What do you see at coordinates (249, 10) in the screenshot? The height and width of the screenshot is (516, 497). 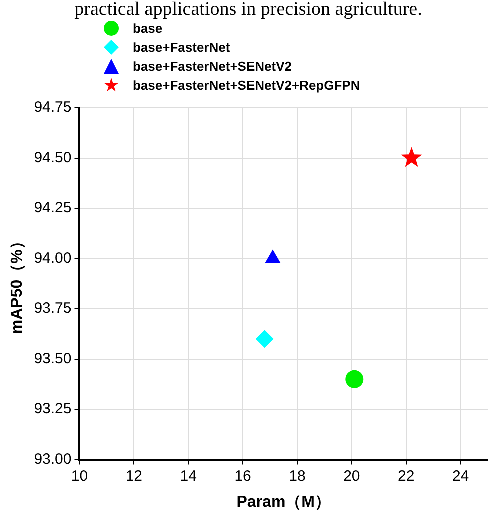 I see `text: practical applications in precision agriculture.` at bounding box center [249, 10].